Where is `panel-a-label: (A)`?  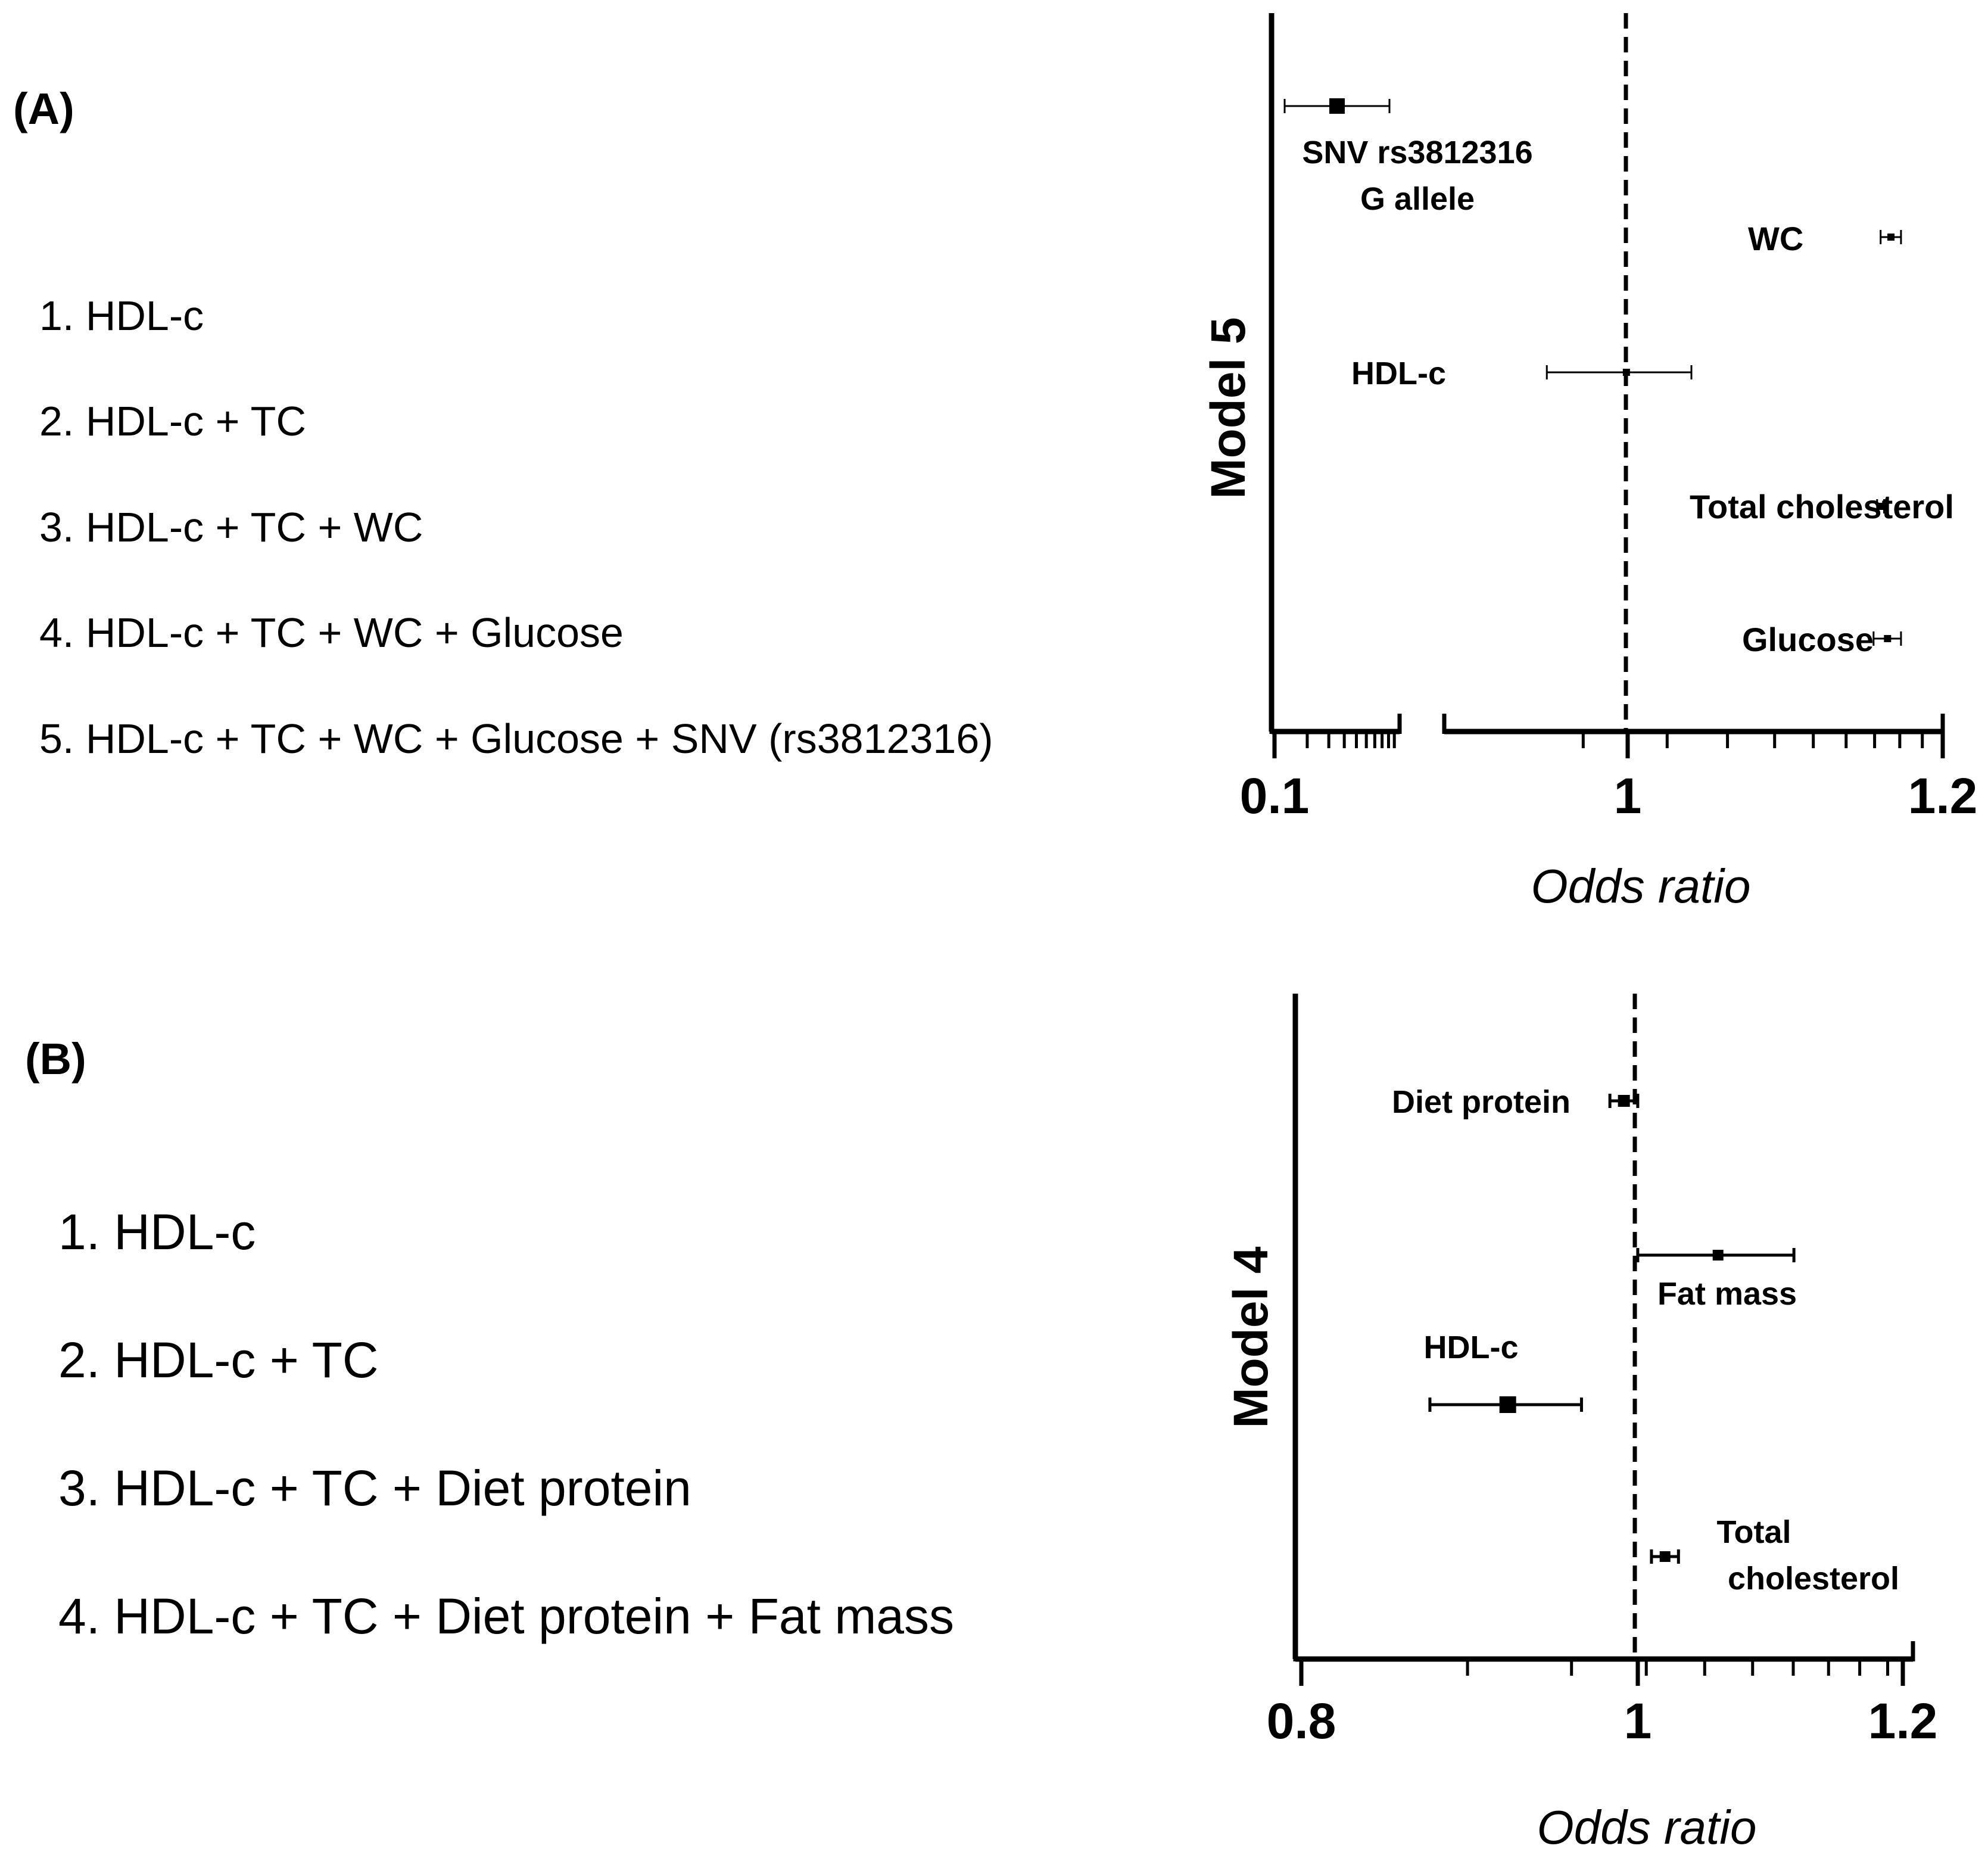
panel-a-label: (A) is located at coordinates (43, 109).